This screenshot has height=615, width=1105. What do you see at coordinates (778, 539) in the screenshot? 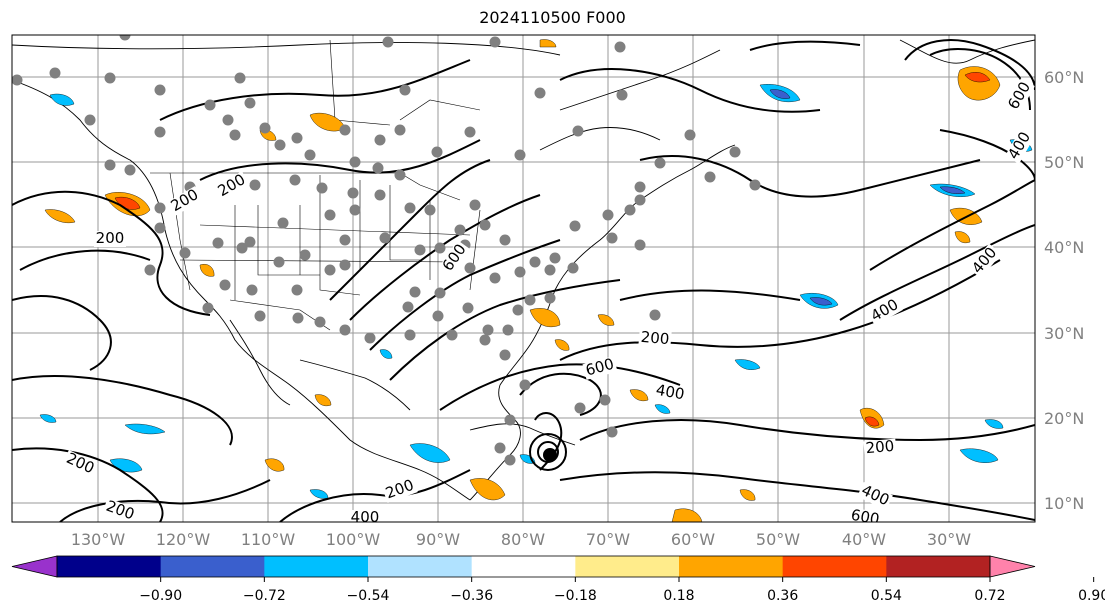
I see `lon-label: 50°W` at bounding box center [778, 539].